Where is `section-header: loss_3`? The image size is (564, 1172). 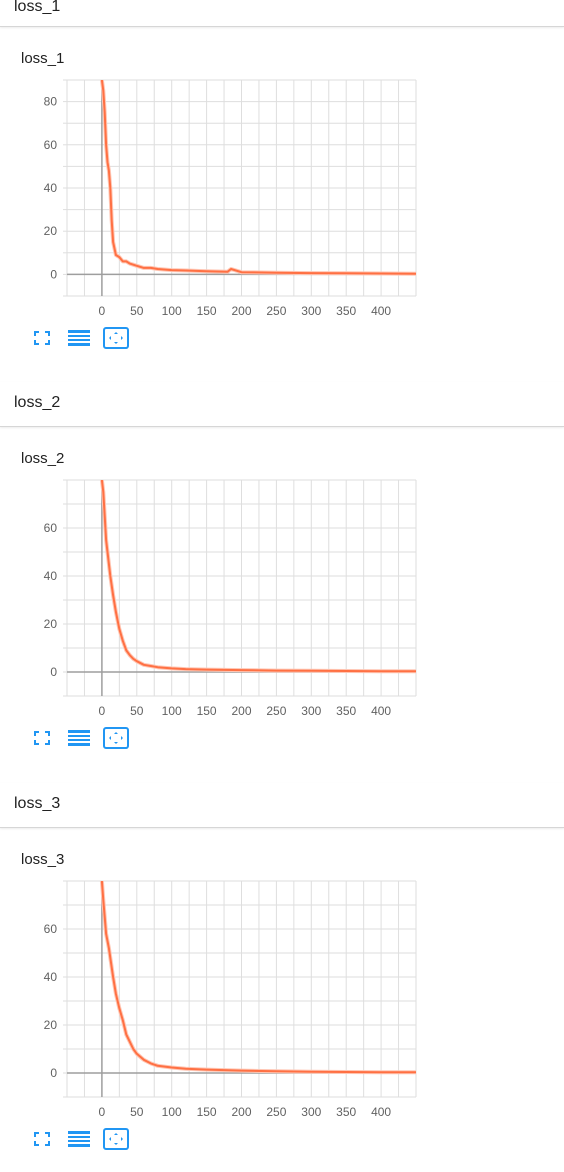
section-header: loss_3 is located at coordinates (282, 805).